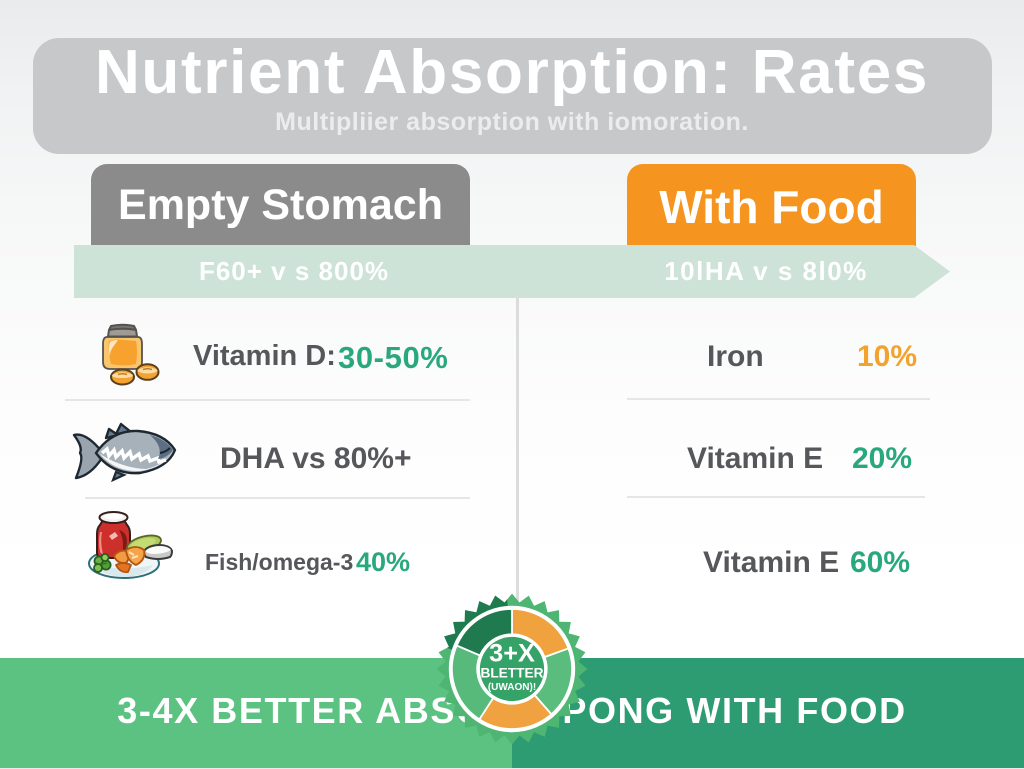 This screenshot has height=769, width=1024. I want to click on svg-text: BLETTER, so click(511, 672).